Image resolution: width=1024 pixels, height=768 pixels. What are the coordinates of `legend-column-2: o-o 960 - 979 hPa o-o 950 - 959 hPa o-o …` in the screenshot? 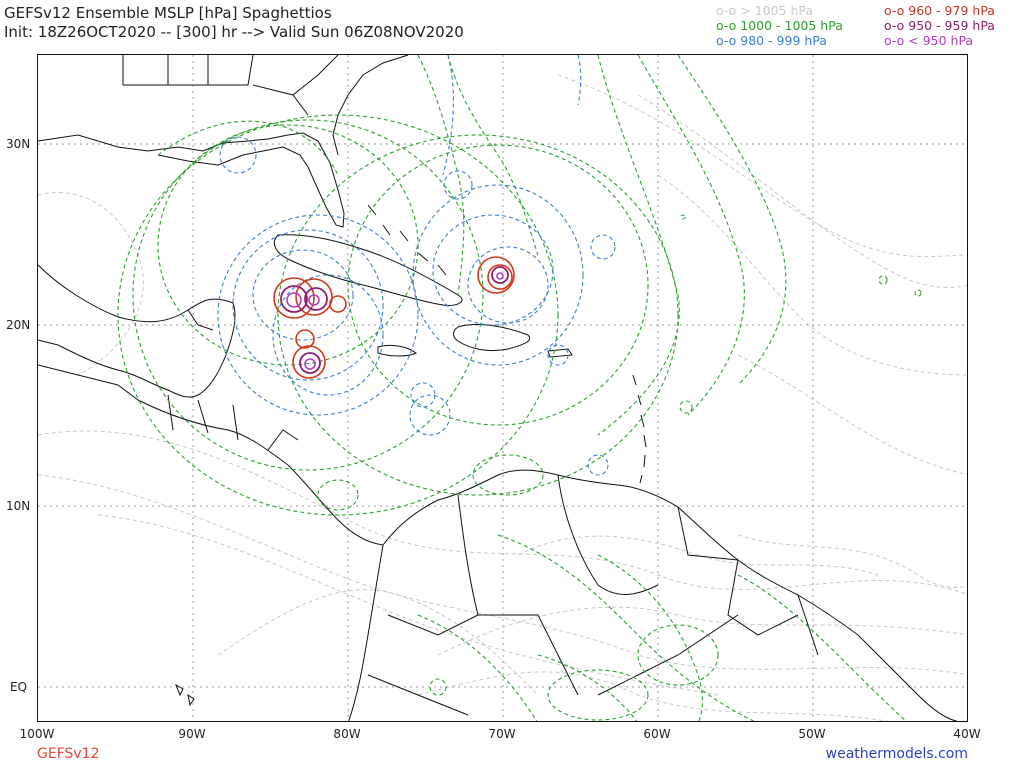 It's located at (939, 25).